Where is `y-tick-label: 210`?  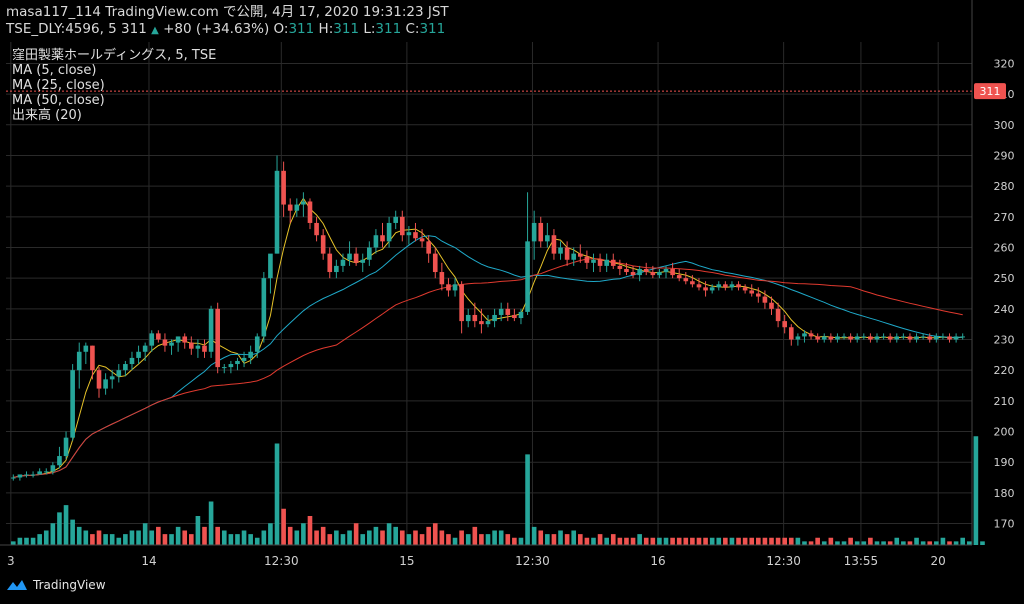
y-tick-label: 210 is located at coordinates (1004, 401).